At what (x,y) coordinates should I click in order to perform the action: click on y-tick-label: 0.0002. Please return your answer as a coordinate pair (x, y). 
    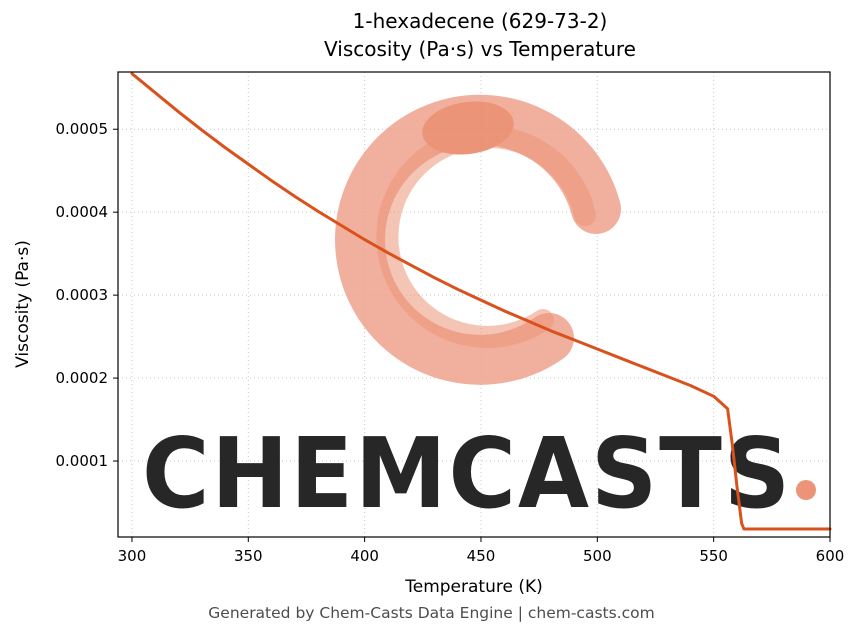
    Looking at the image, I should click on (82, 378).